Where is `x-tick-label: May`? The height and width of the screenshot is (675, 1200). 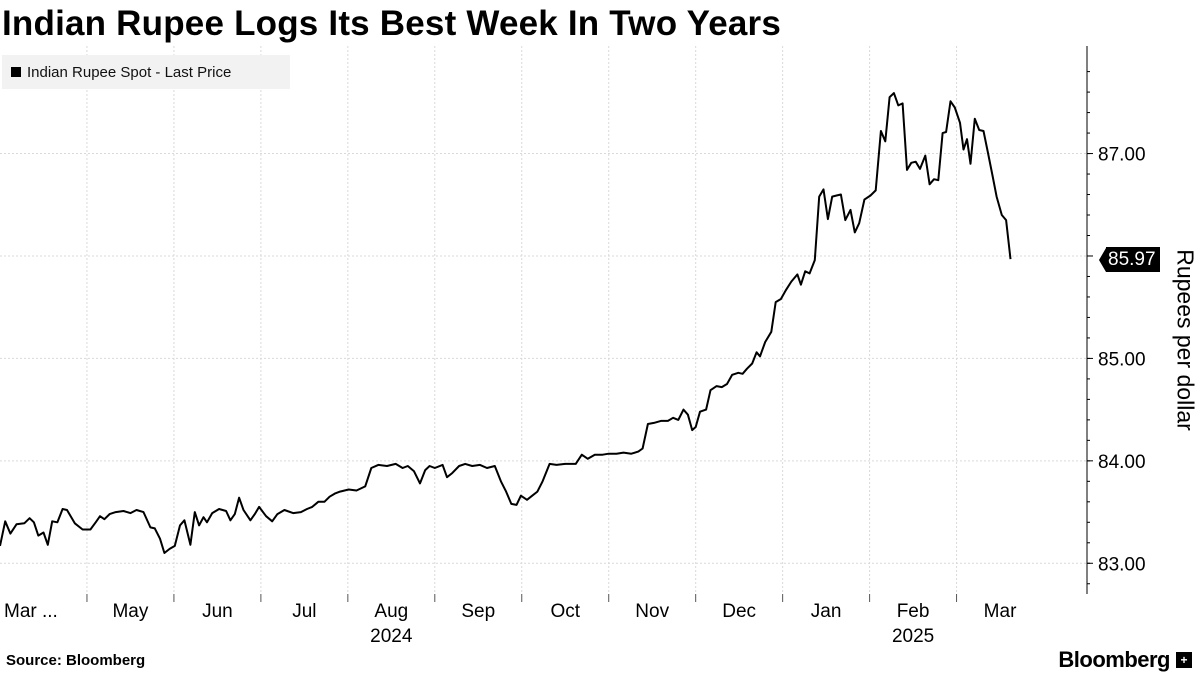
x-tick-label: May is located at coordinates (130, 611).